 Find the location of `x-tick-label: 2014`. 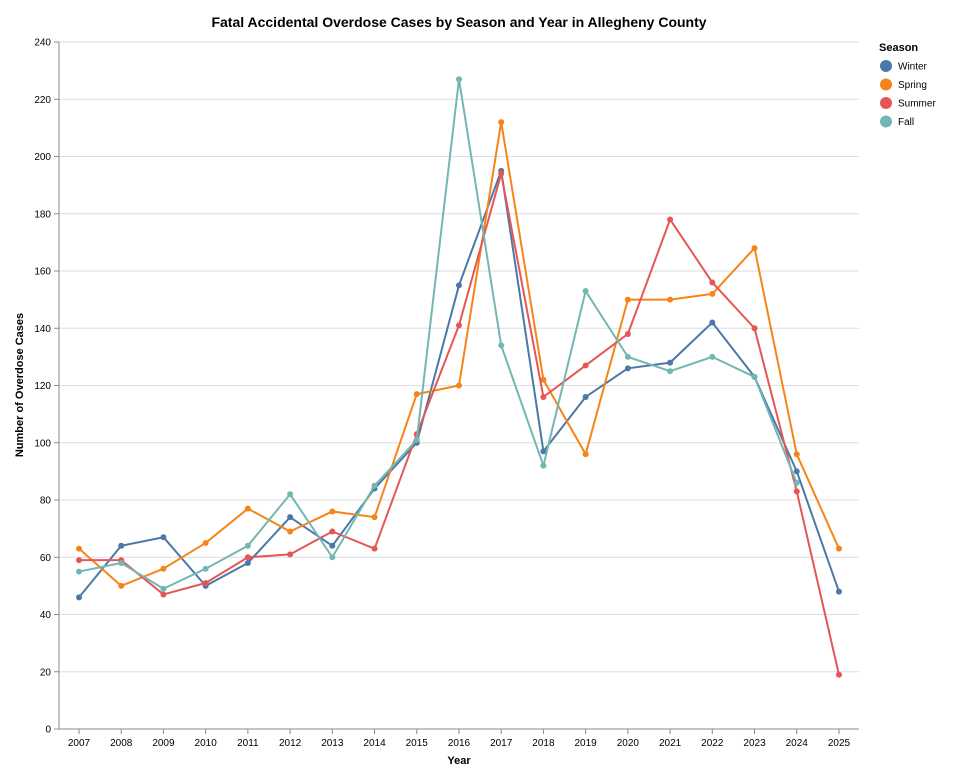

x-tick-label: 2014 is located at coordinates (374, 743).